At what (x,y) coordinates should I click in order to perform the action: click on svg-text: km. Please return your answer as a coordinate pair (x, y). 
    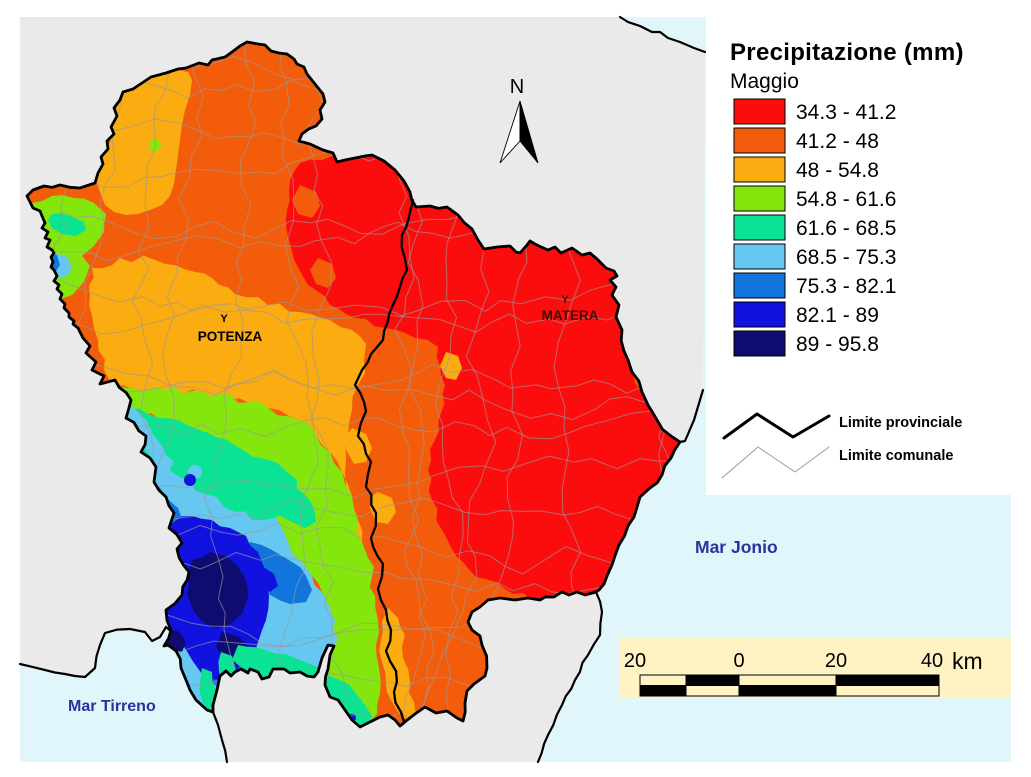
    Looking at the image, I should click on (967, 661).